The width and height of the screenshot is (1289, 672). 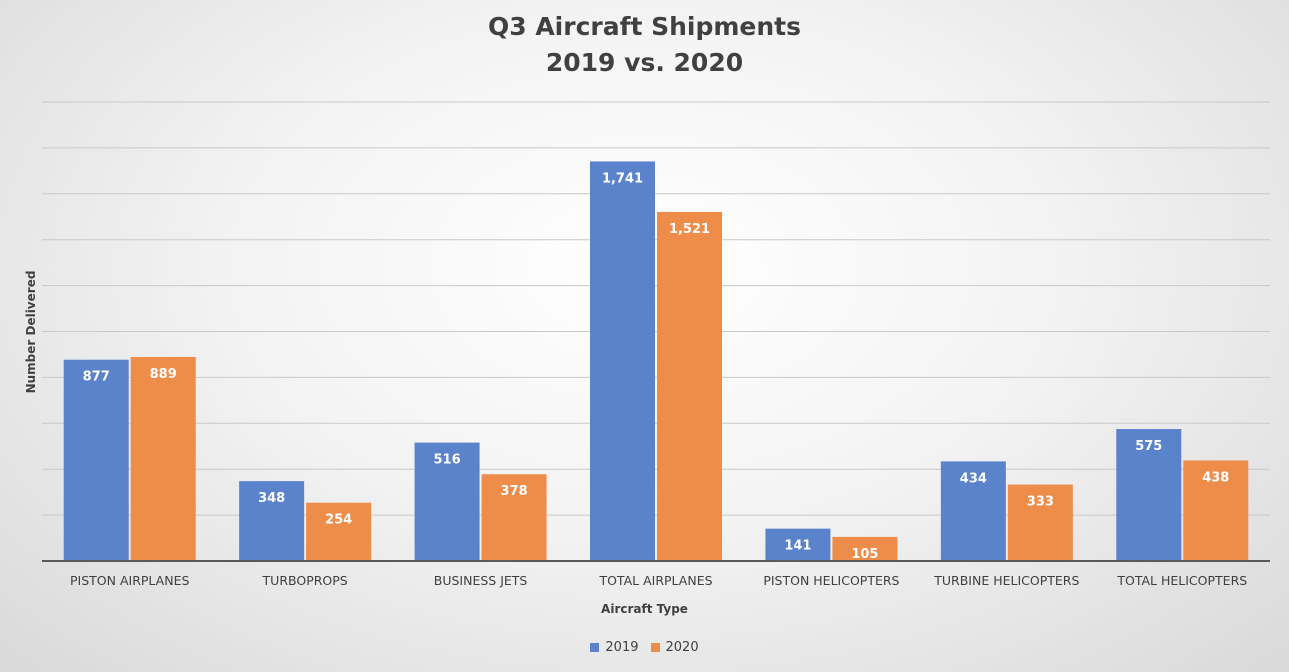 I want to click on legend: 2019 2020, so click(x=644, y=647).